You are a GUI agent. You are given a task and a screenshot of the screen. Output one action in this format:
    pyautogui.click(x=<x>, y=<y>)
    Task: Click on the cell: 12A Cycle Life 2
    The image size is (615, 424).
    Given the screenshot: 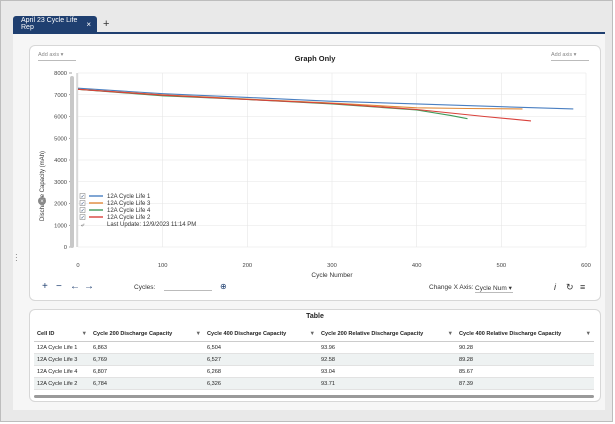 What is the action you would take?
    pyautogui.click(x=62, y=383)
    